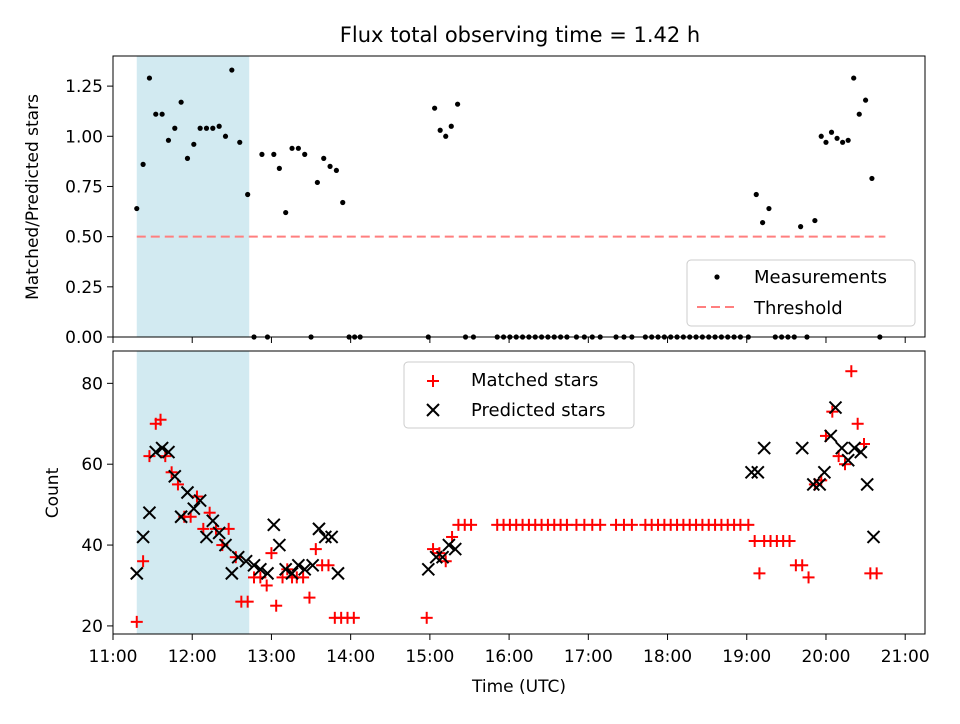  Describe the element at coordinates (905, 657) in the screenshot. I see `x-tick-label: 21:00` at that location.